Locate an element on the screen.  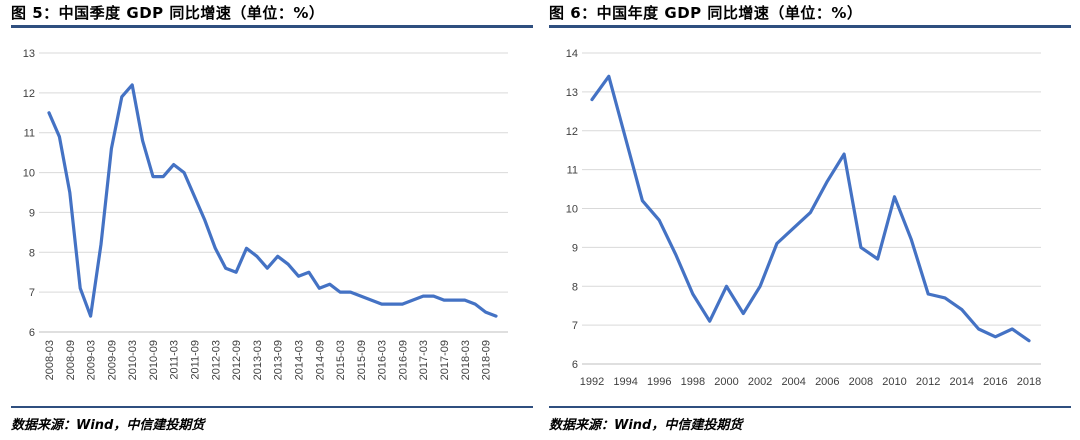
x-tick-label: 2016 is located at coordinates (995, 382).